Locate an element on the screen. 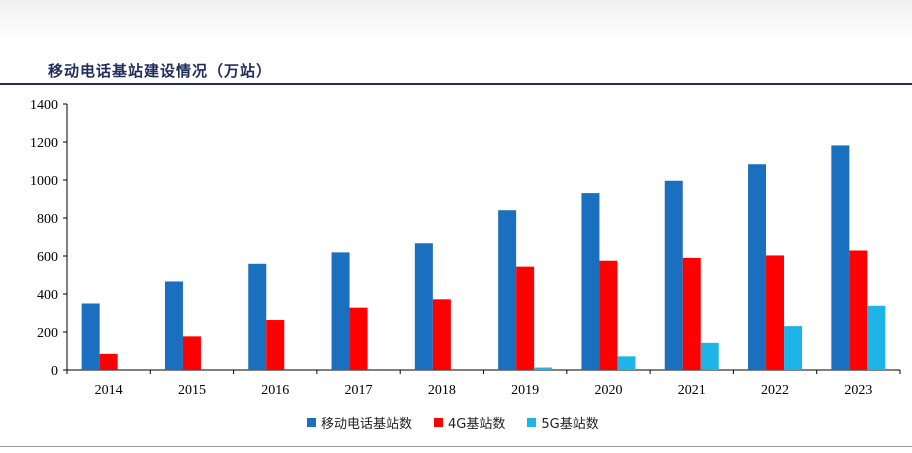  legend: 移动电话基站数 4G基站数 5G基站数 is located at coordinates (453, 422).